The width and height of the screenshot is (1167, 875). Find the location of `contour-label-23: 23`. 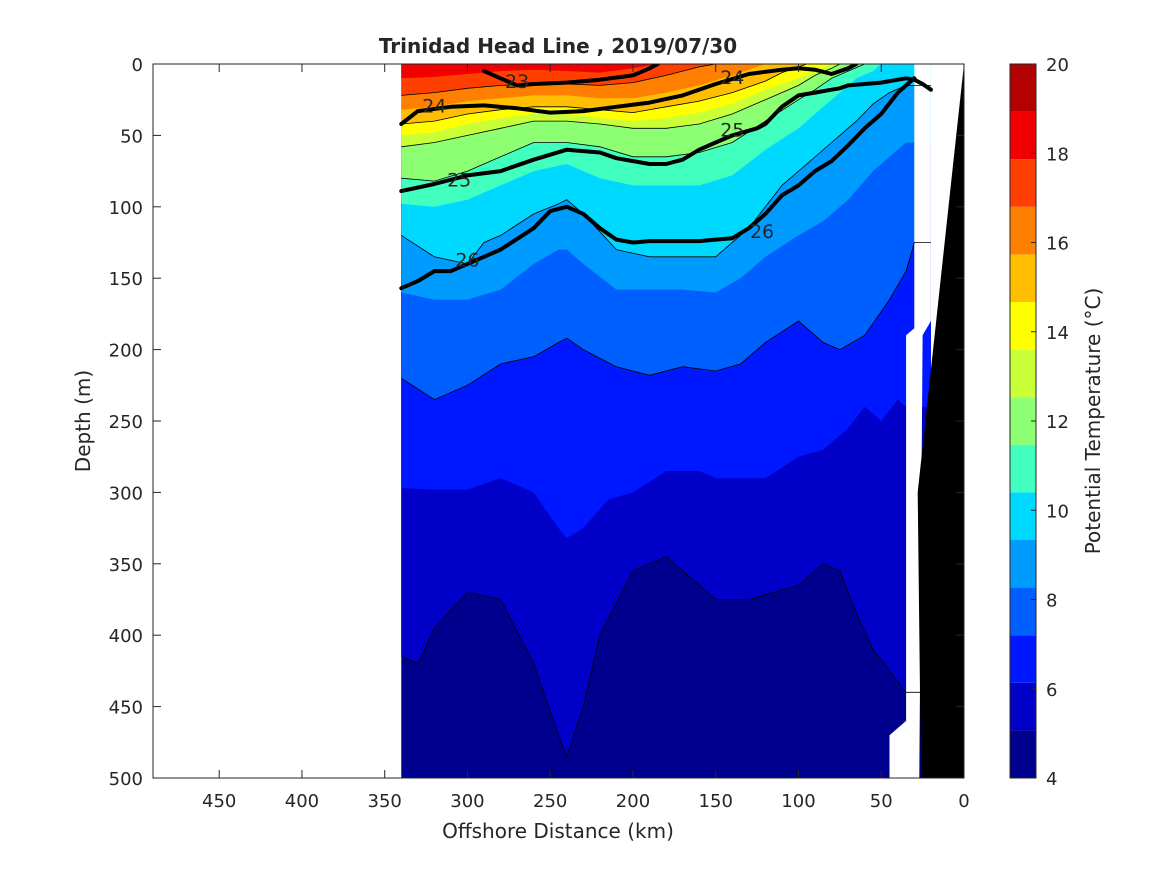

contour-label-23: 23 is located at coordinates (517, 82).